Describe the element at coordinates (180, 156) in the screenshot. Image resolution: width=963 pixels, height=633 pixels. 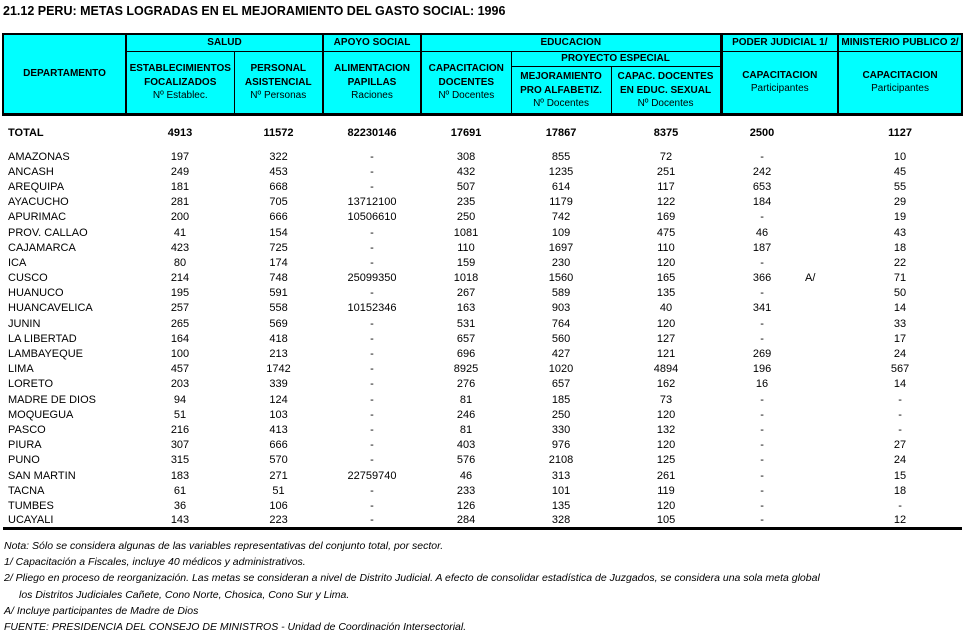
I see `value-cell: 197` at that location.